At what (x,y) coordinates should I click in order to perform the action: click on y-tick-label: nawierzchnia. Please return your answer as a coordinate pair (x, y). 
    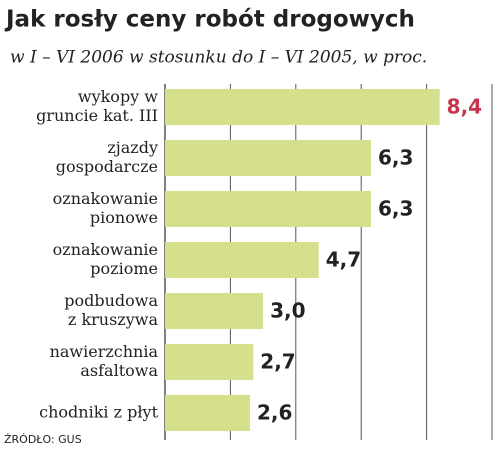
    Looking at the image, I should click on (104, 351).